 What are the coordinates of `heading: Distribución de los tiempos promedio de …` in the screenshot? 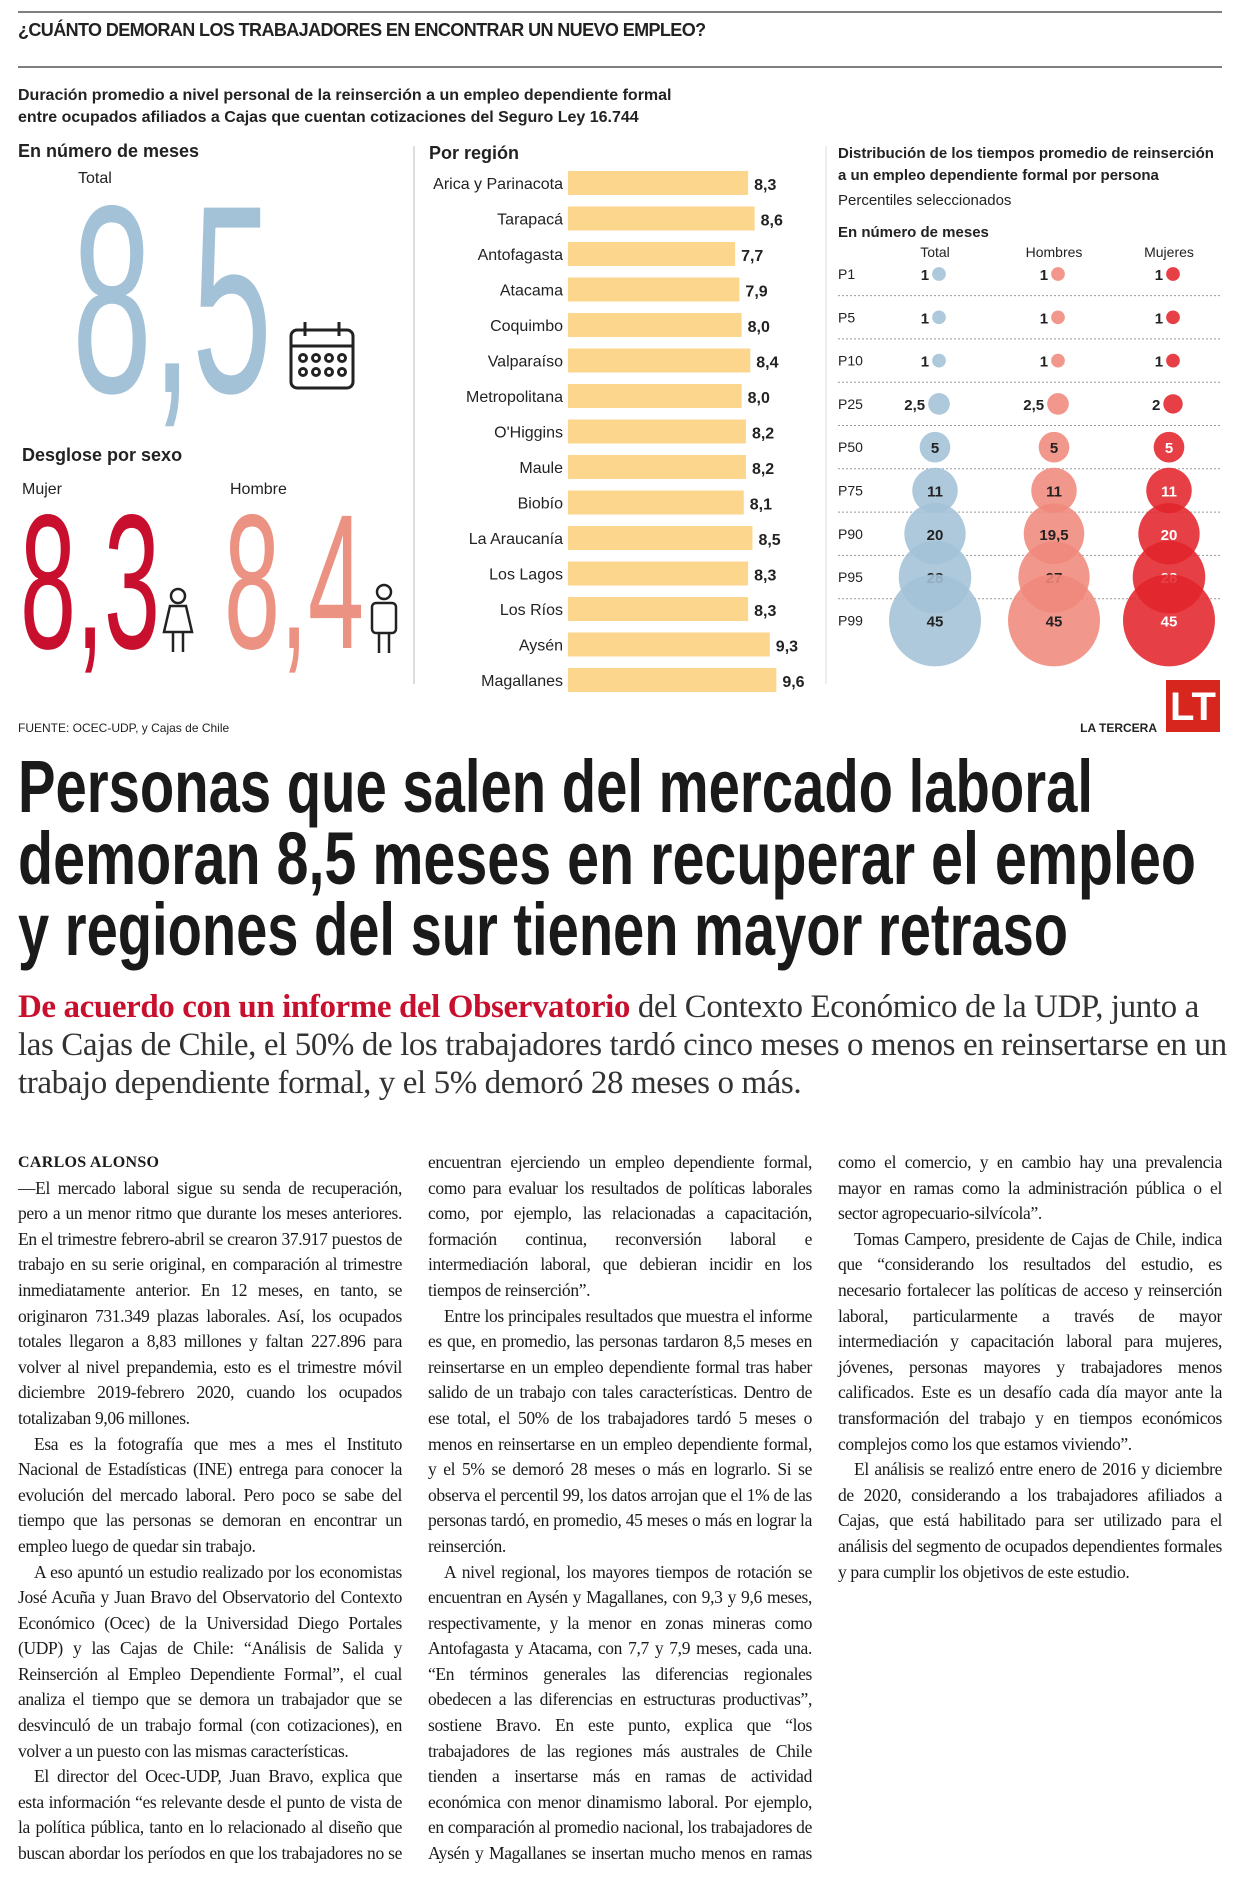 It's located at (1026, 153).